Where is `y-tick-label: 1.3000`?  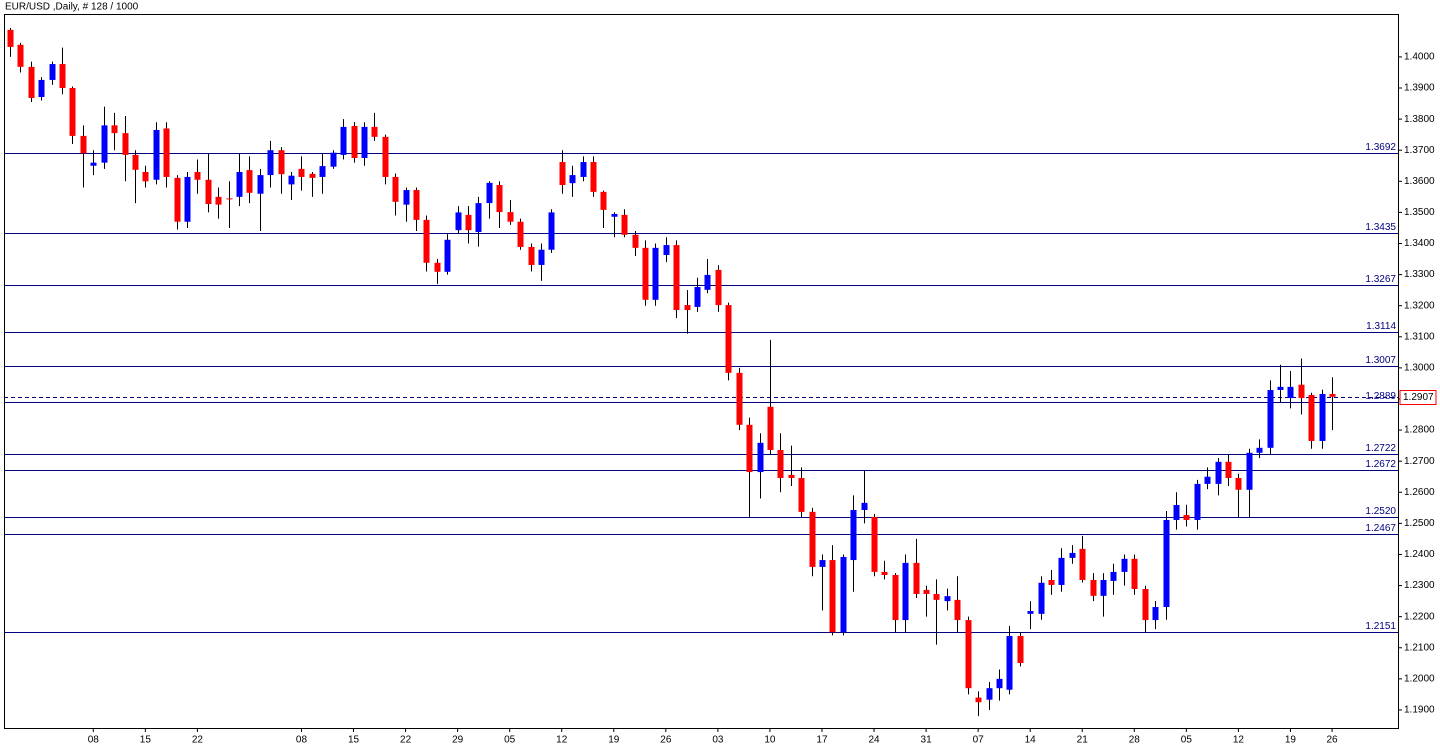 y-tick-label: 1.3000 is located at coordinates (1419, 368).